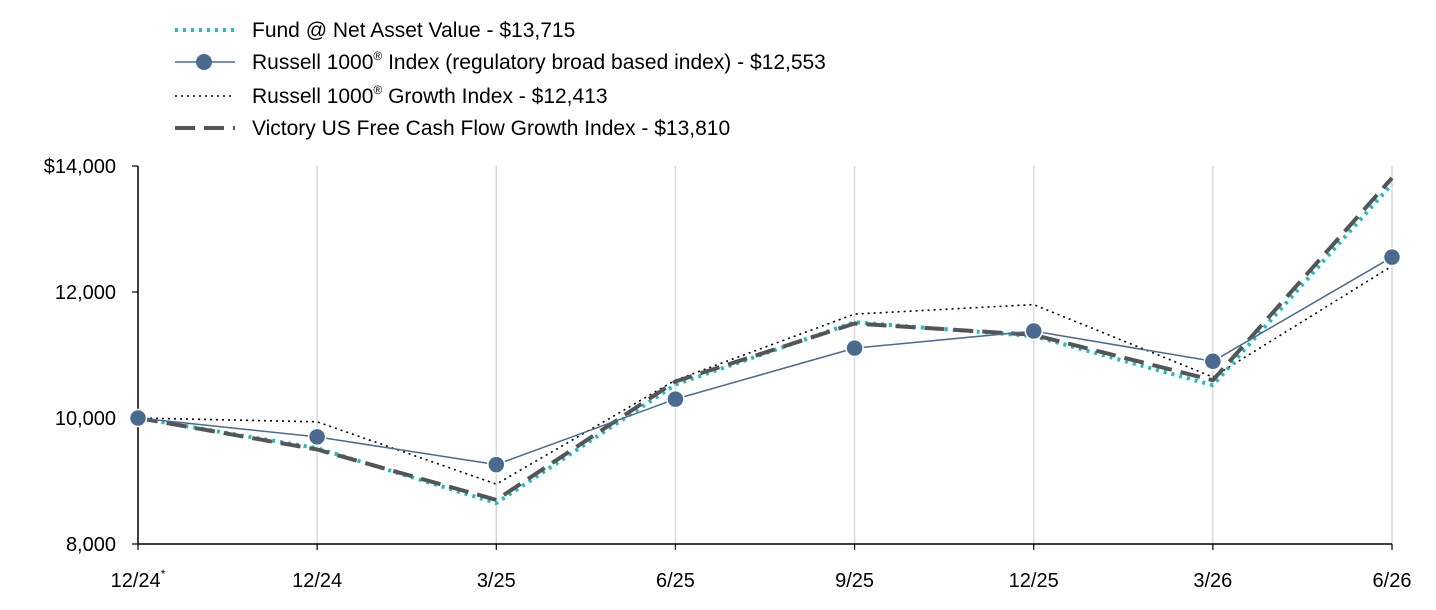  What do you see at coordinates (413, 30) in the screenshot?
I see `legend-label-fund: Fund @ Net Asset Value - $13,715` at bounding box center [413, 30].